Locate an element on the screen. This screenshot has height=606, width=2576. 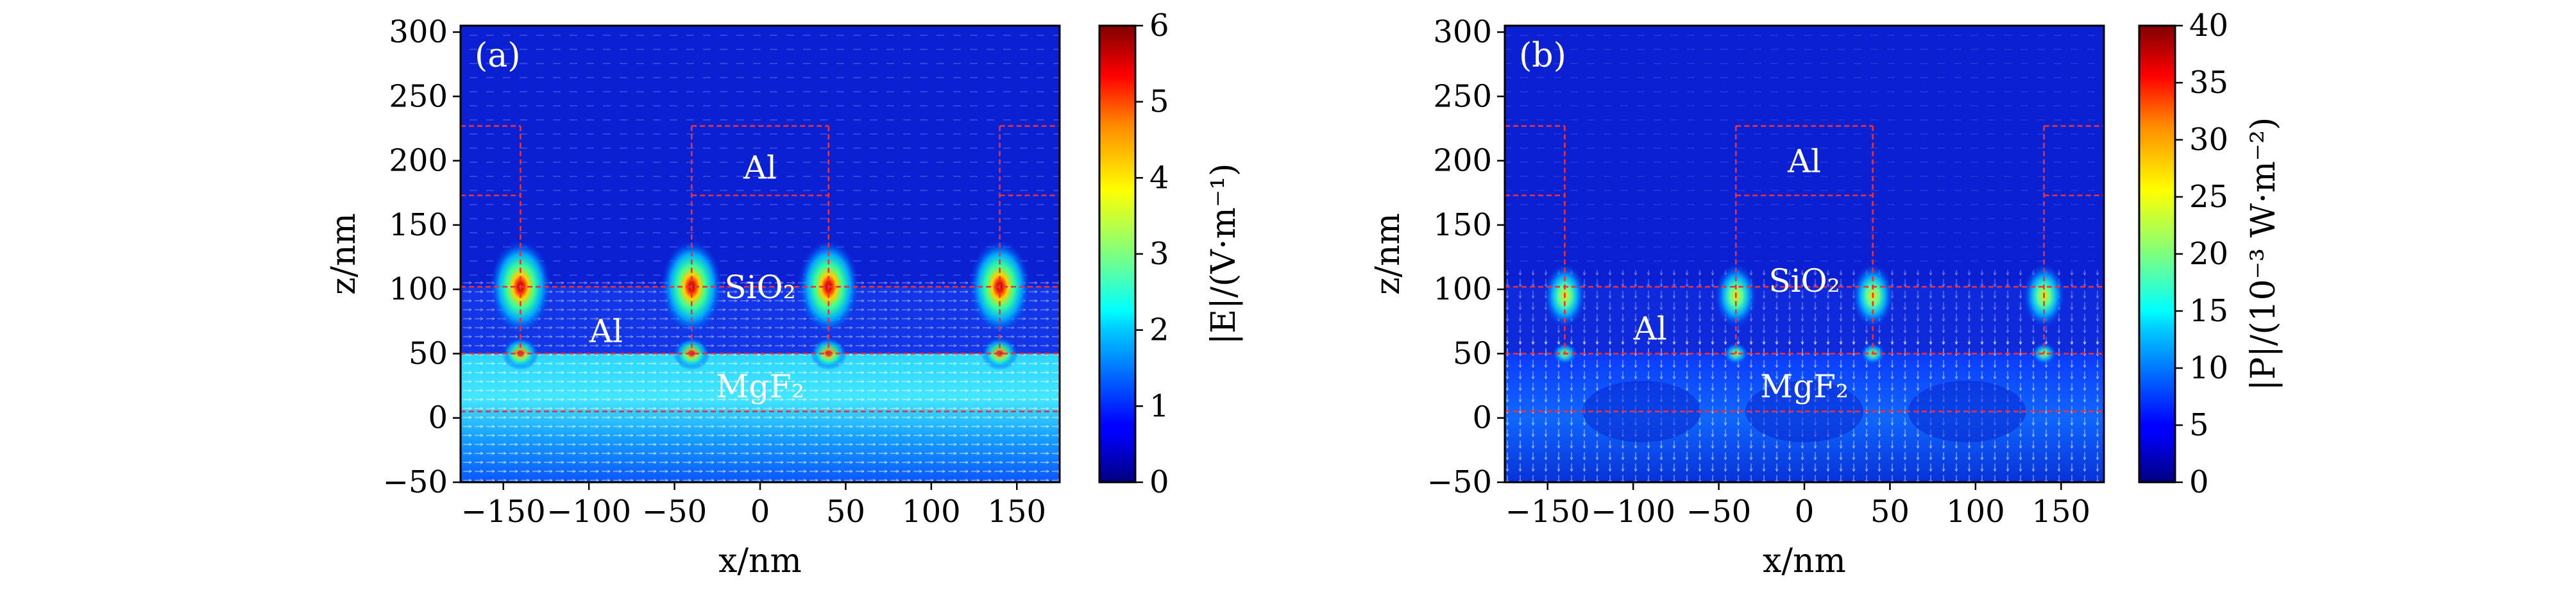
field-lobe is located at coordinates (1804, 411).